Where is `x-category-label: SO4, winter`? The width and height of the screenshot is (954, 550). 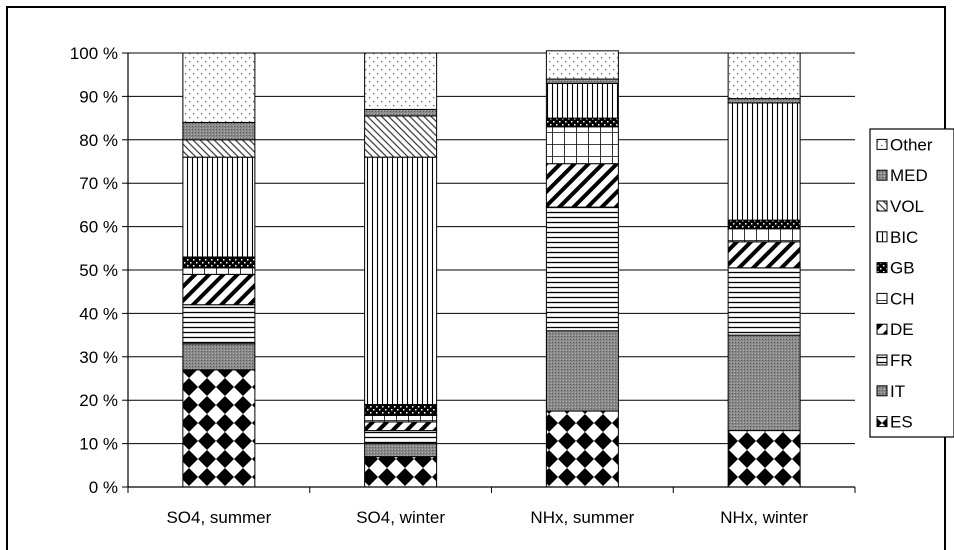 x-category-label: SO4, winter is located at coordinates (400, 517).